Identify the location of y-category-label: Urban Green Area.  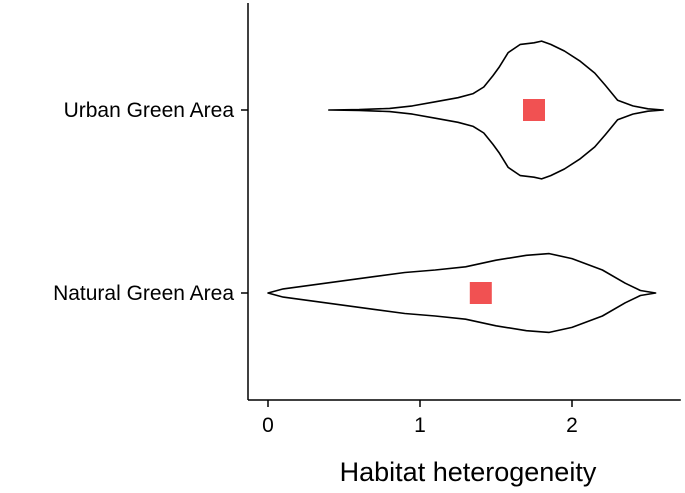
(149, 110).